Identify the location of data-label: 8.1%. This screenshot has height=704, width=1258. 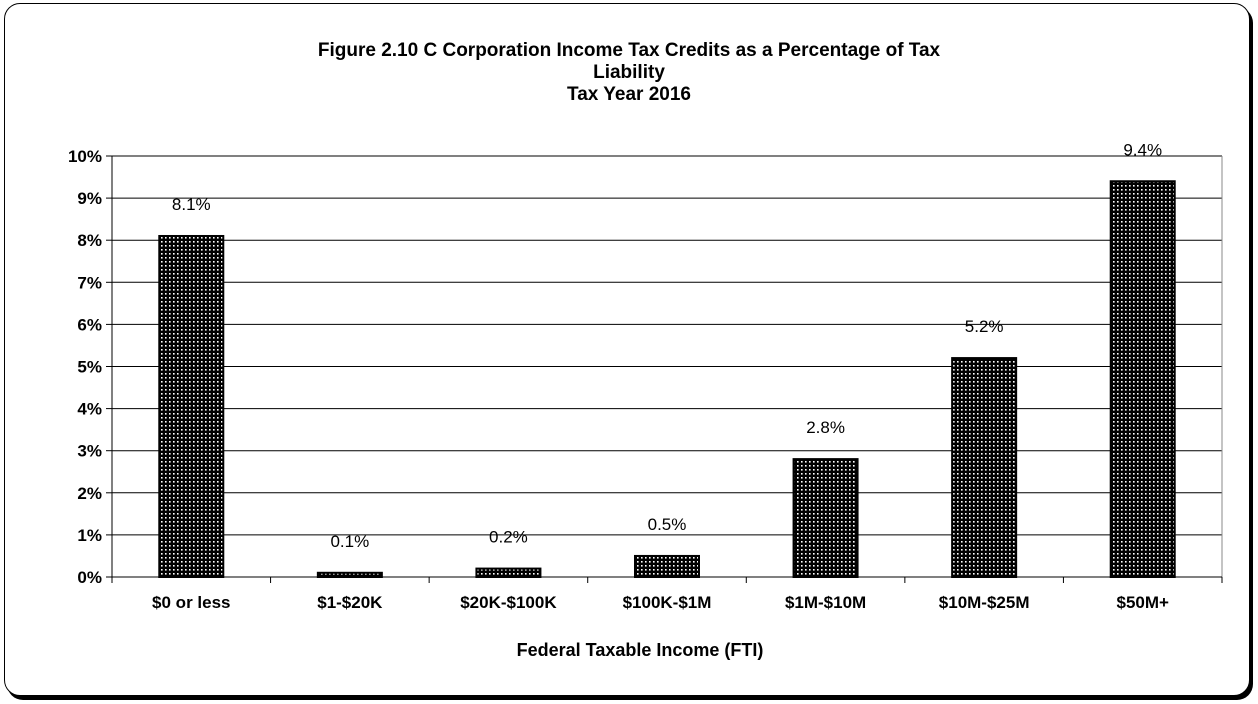
(191, 204).